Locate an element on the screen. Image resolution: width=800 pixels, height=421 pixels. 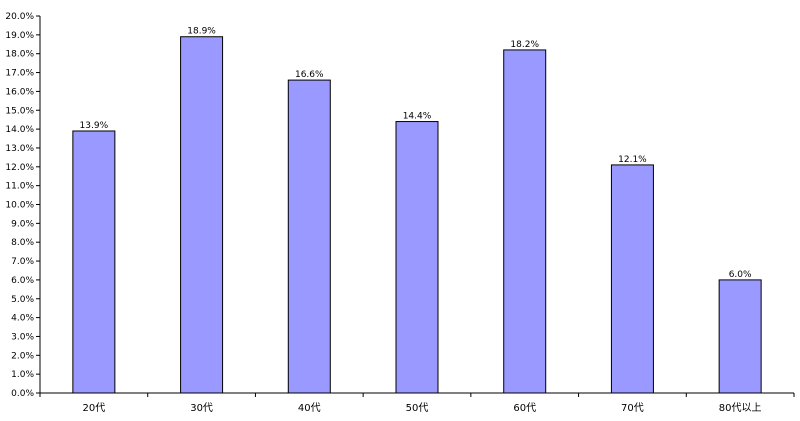
y-tick-label: 13.0% is located at coordinates (19, 149).